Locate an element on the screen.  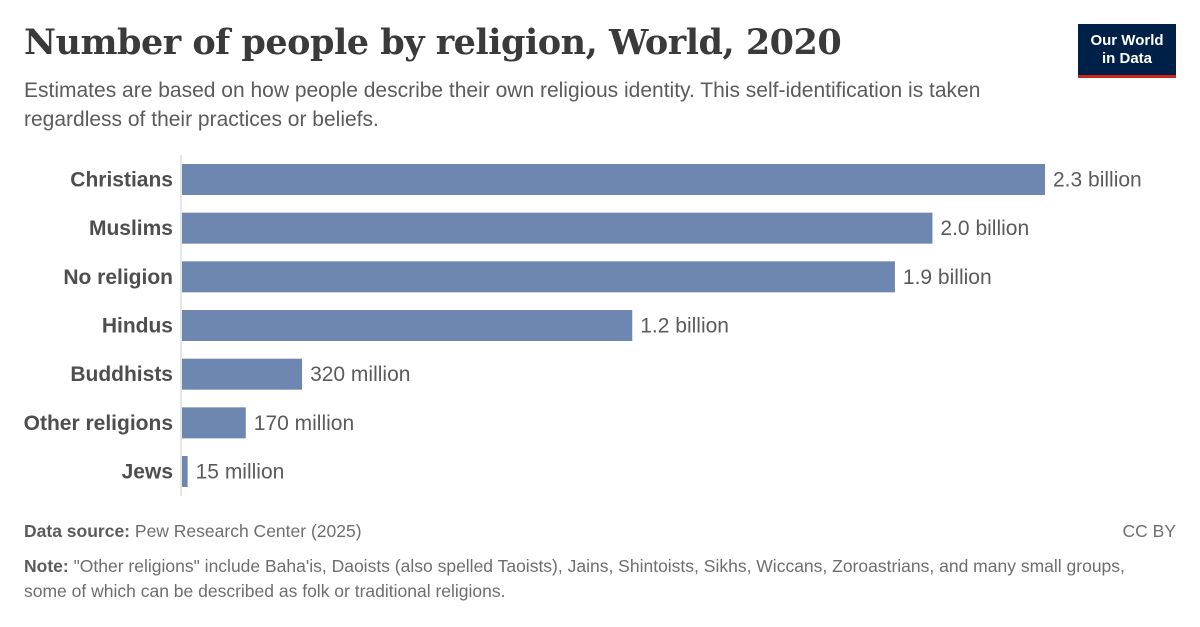
value-label: 170 million is located at coordinates (304, 423).